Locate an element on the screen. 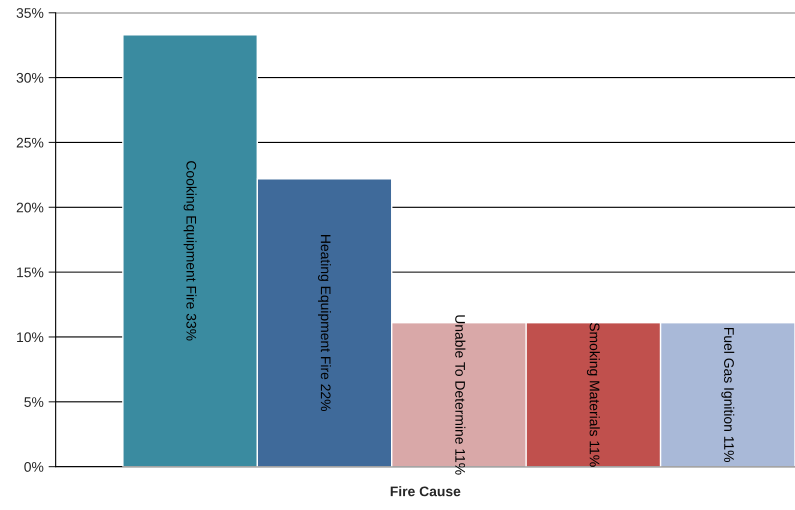 The width and height of the screenshot is (795, 510). y-tick-label: 30% is located at coordinates (30, 77).